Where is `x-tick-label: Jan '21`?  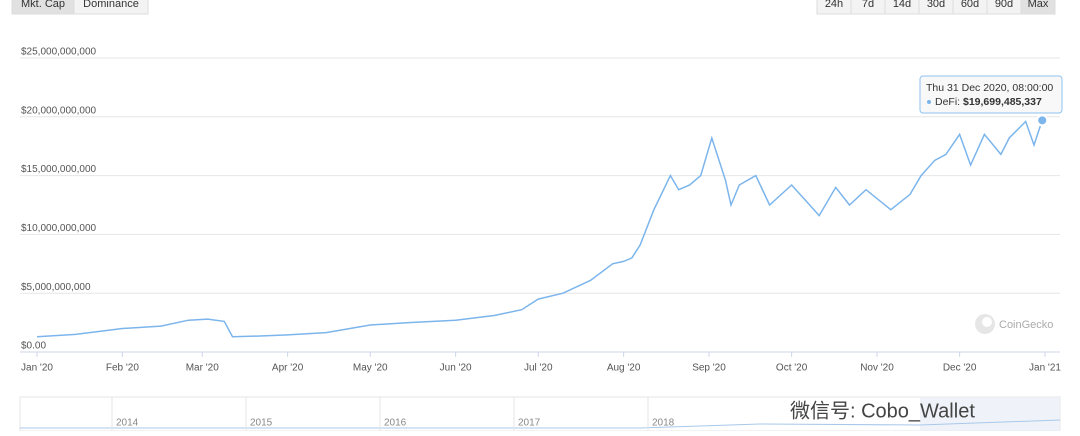 x-tick-label: Jan '21 is located at coordinates (1045, 368).